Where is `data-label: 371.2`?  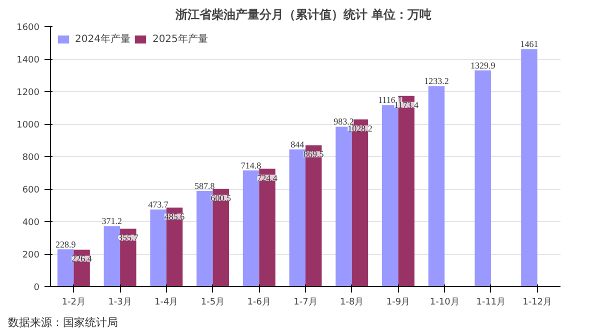
data-label: 371.2 is located at coordinates (112, 221).